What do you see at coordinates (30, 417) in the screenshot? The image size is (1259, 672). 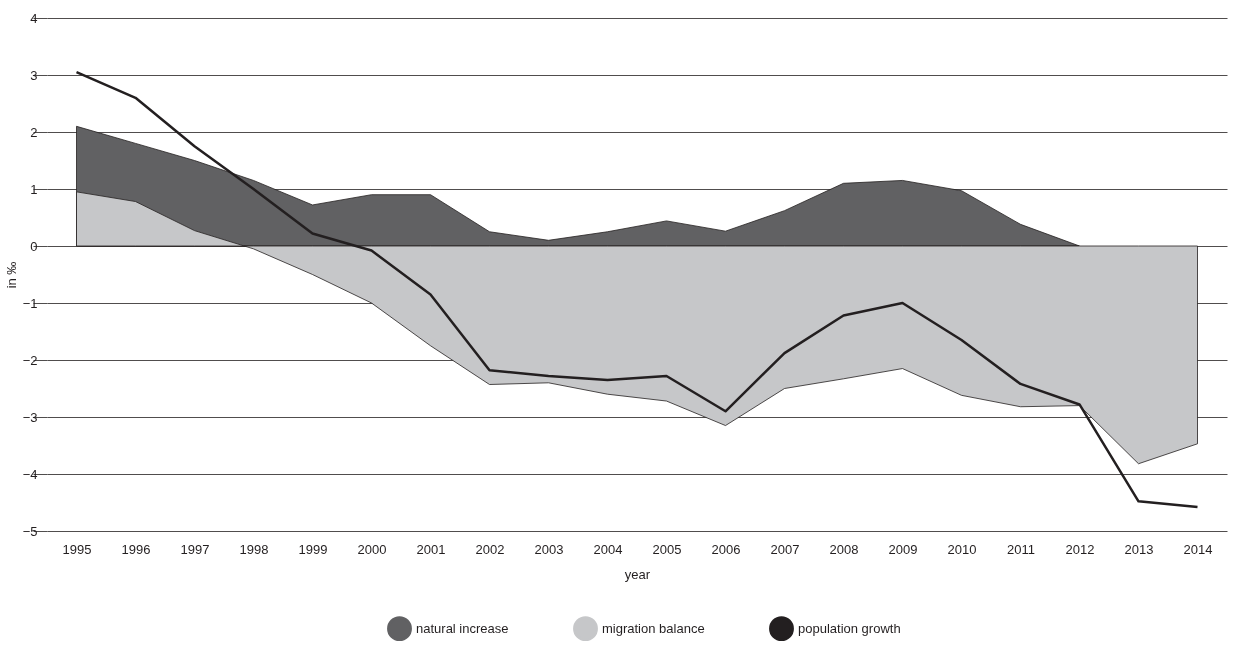 I see `y-tick-label: −3` at bounding box center [30, 417].